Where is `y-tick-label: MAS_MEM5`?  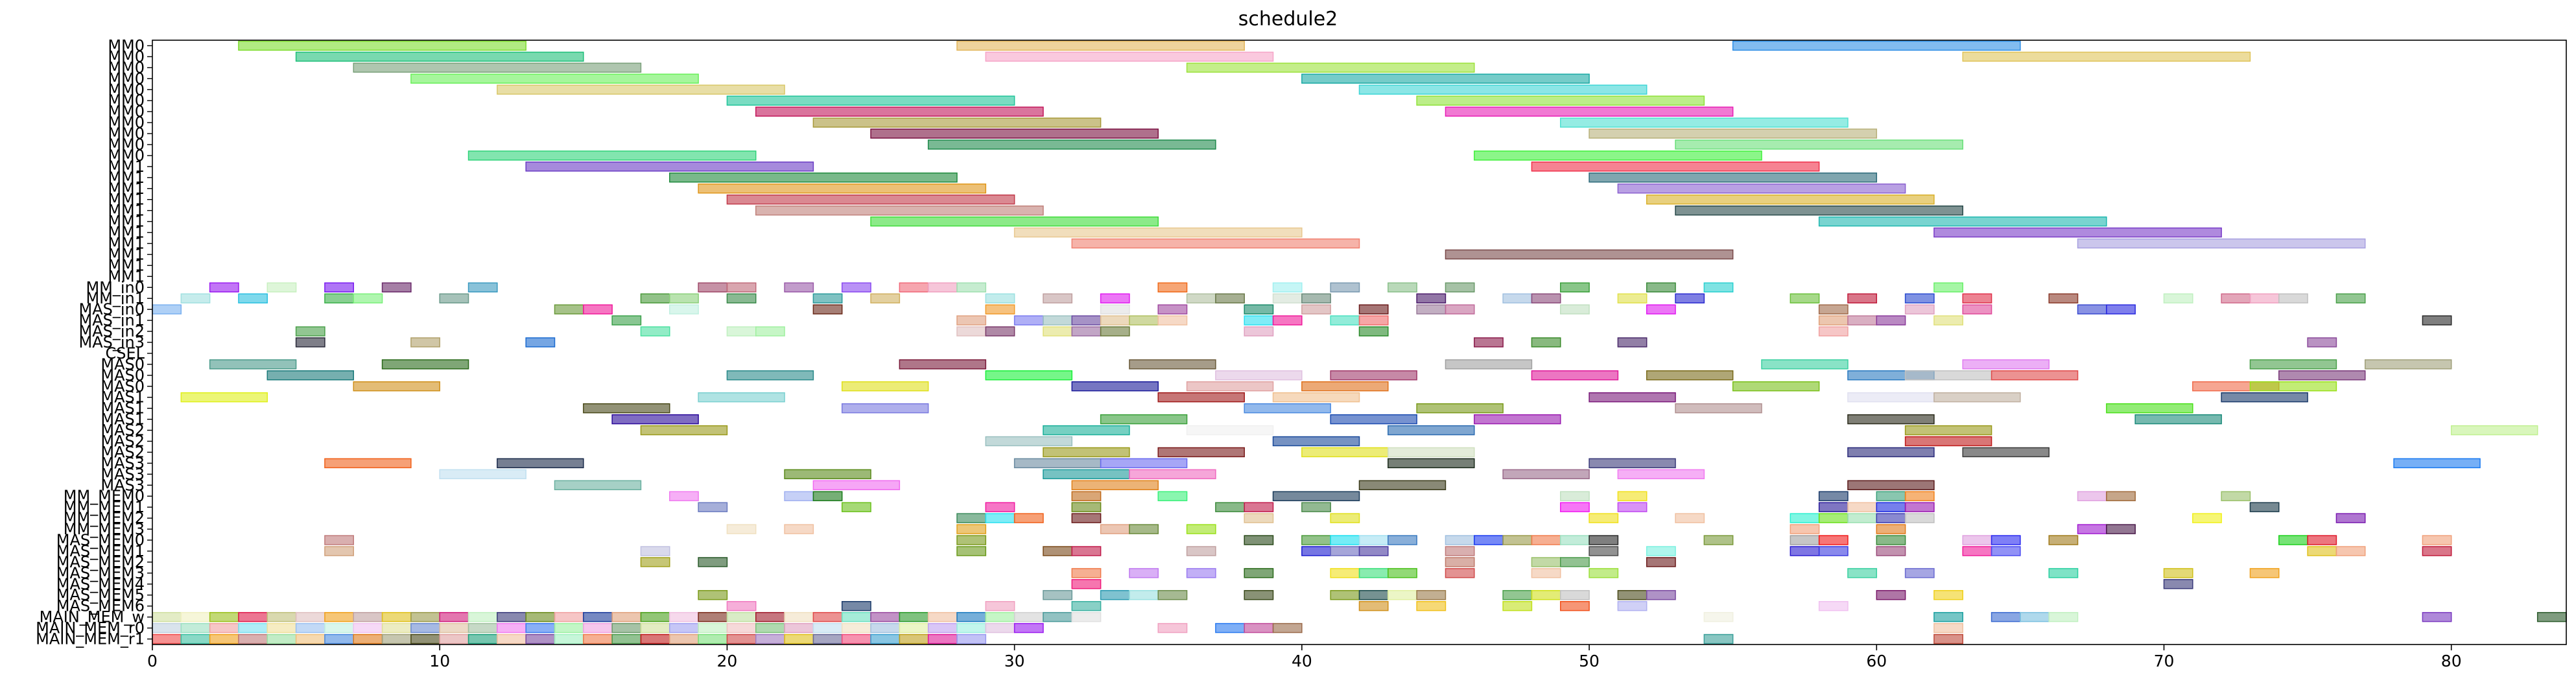
y-tick-label: MAS_MEM5 is located at coordinates (101, 595).